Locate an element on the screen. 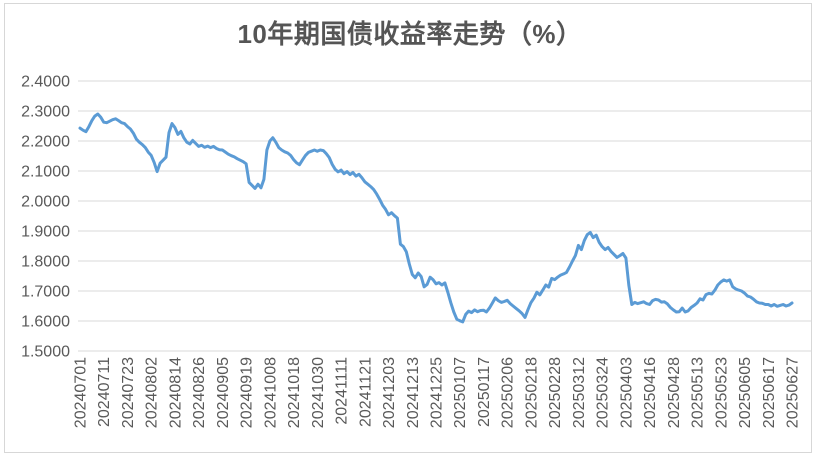  x-axis-tick-label: 20241111 is located at coordinates (342, 391).